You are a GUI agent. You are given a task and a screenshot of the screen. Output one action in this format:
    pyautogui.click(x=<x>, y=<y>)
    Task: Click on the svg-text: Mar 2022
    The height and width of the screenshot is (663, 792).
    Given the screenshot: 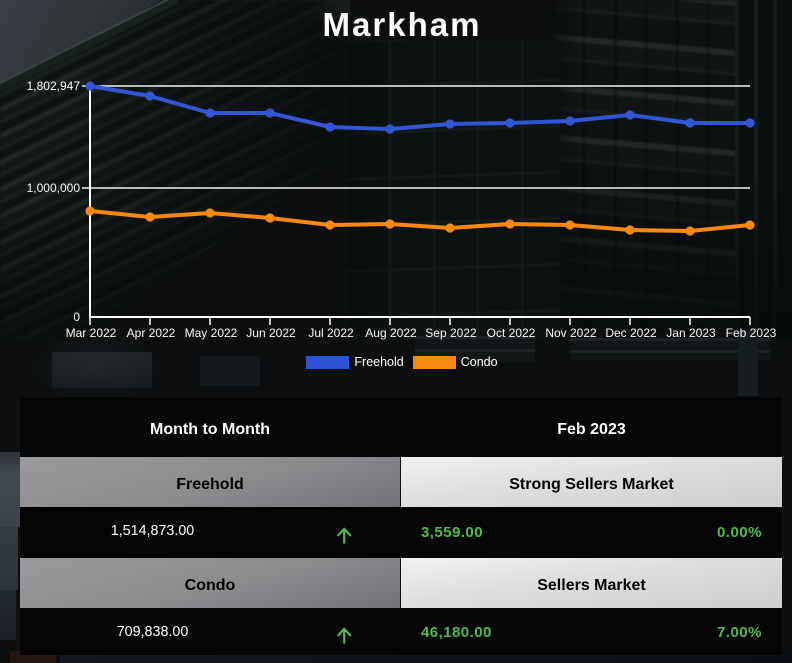 What is the action you would take?
    pyautogui.click(x=91, y=333)
    